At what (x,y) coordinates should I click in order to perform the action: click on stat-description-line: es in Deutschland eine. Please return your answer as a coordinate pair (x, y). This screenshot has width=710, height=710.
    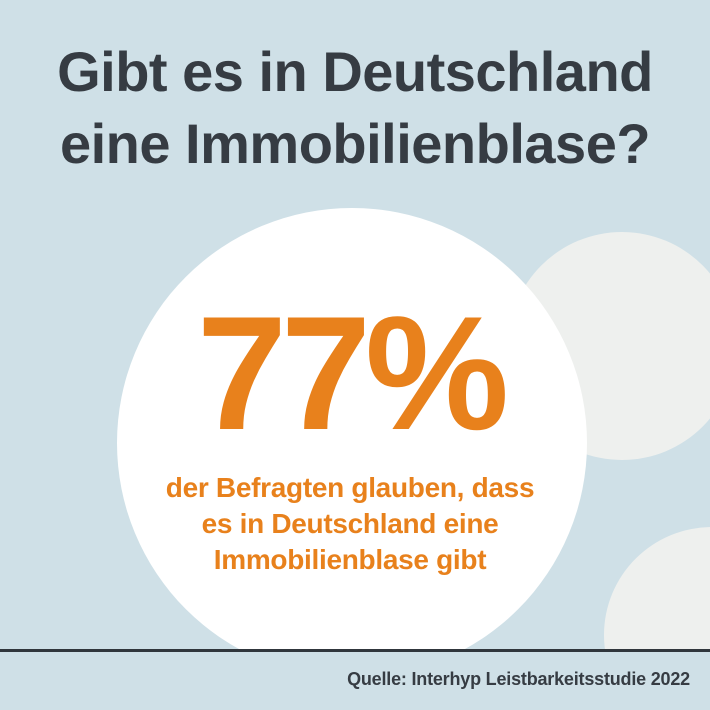
    Looking at the image, I should click on (350, 523).